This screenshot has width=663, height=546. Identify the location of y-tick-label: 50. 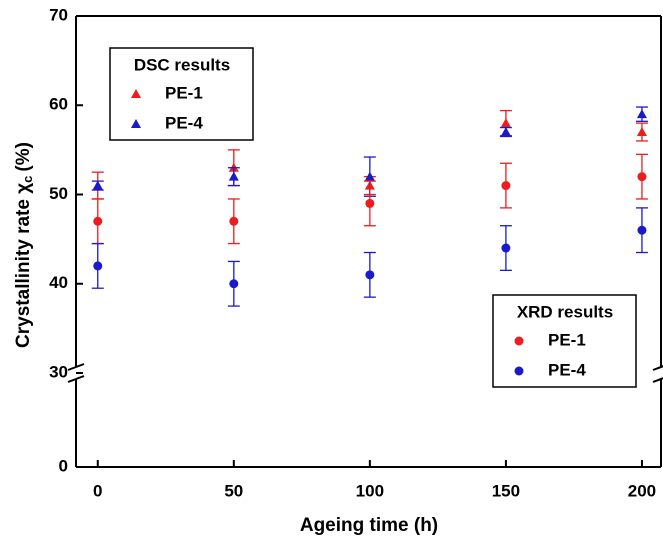
(58, 193).